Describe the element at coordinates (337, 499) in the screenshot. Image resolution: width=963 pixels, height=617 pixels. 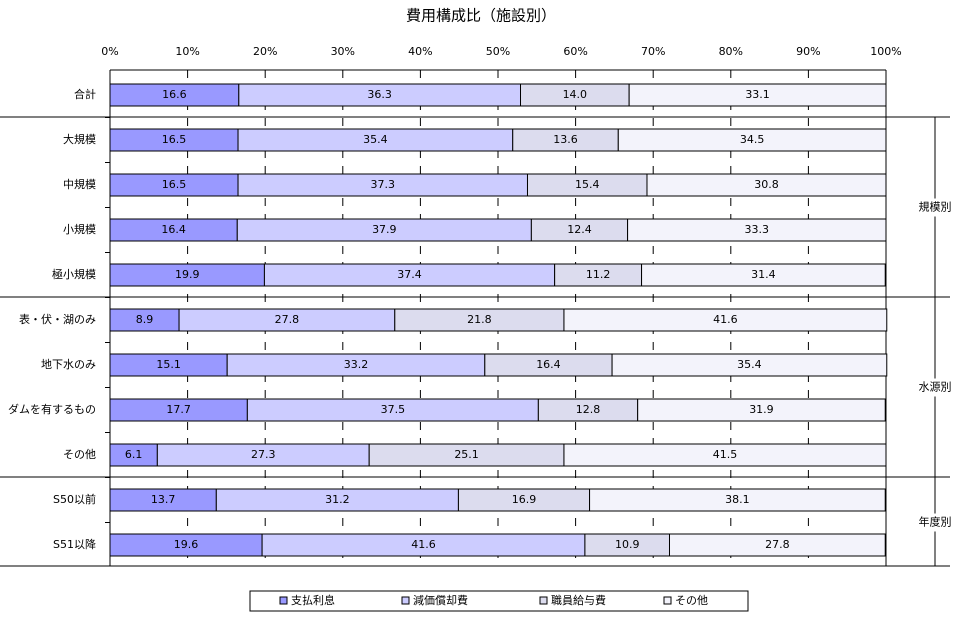
I see `value-label: 31.2` at that location.